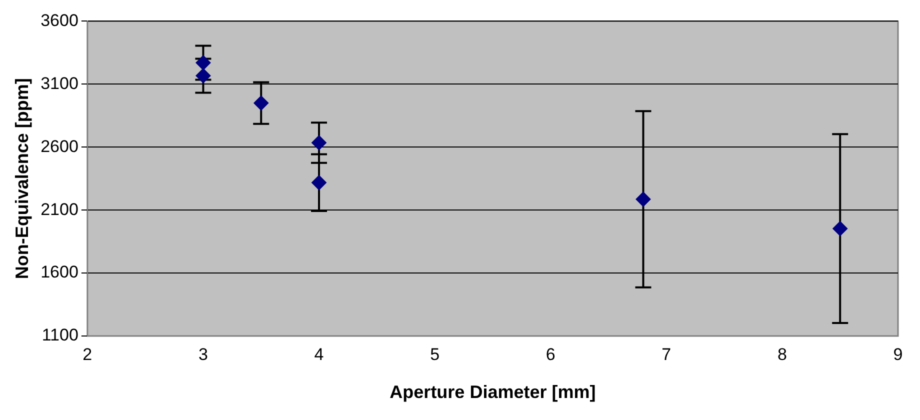 This screenshot has height=420, width=920. Describe the element at coordinates (493, 392) in the screenshot. I see `x-axis-title: Aperture Diameter [mm]` at that location.